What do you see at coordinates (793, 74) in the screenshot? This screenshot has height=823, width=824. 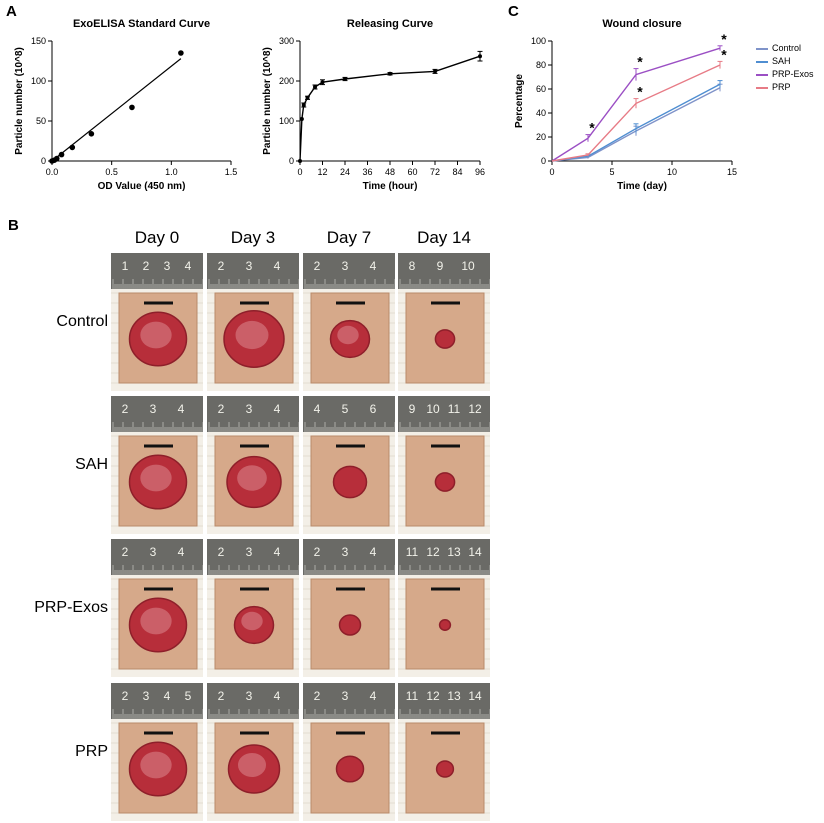 I see `legend-label: PRP-Exos` at bounding box center [793, 74].